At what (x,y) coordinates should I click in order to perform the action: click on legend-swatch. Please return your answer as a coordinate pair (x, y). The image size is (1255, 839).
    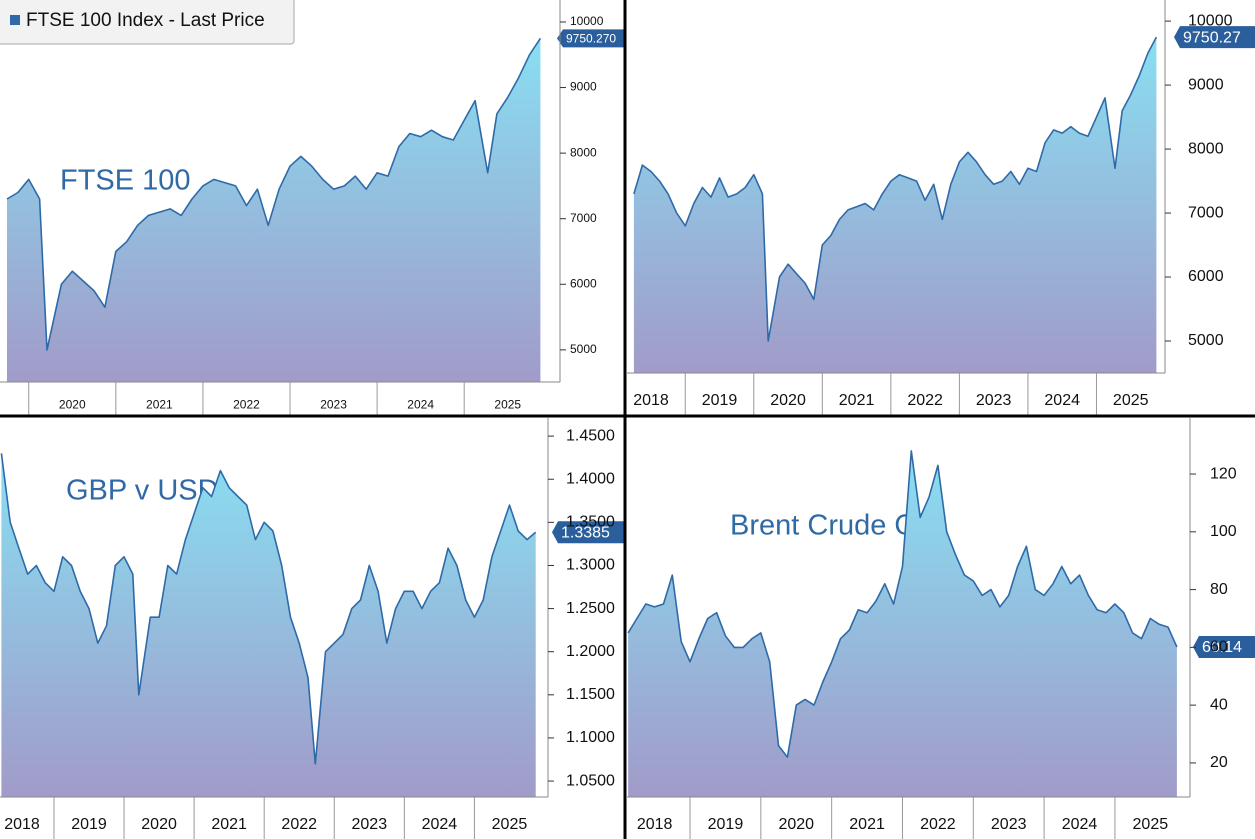
    Looking at the image, I should click on (15, 20).